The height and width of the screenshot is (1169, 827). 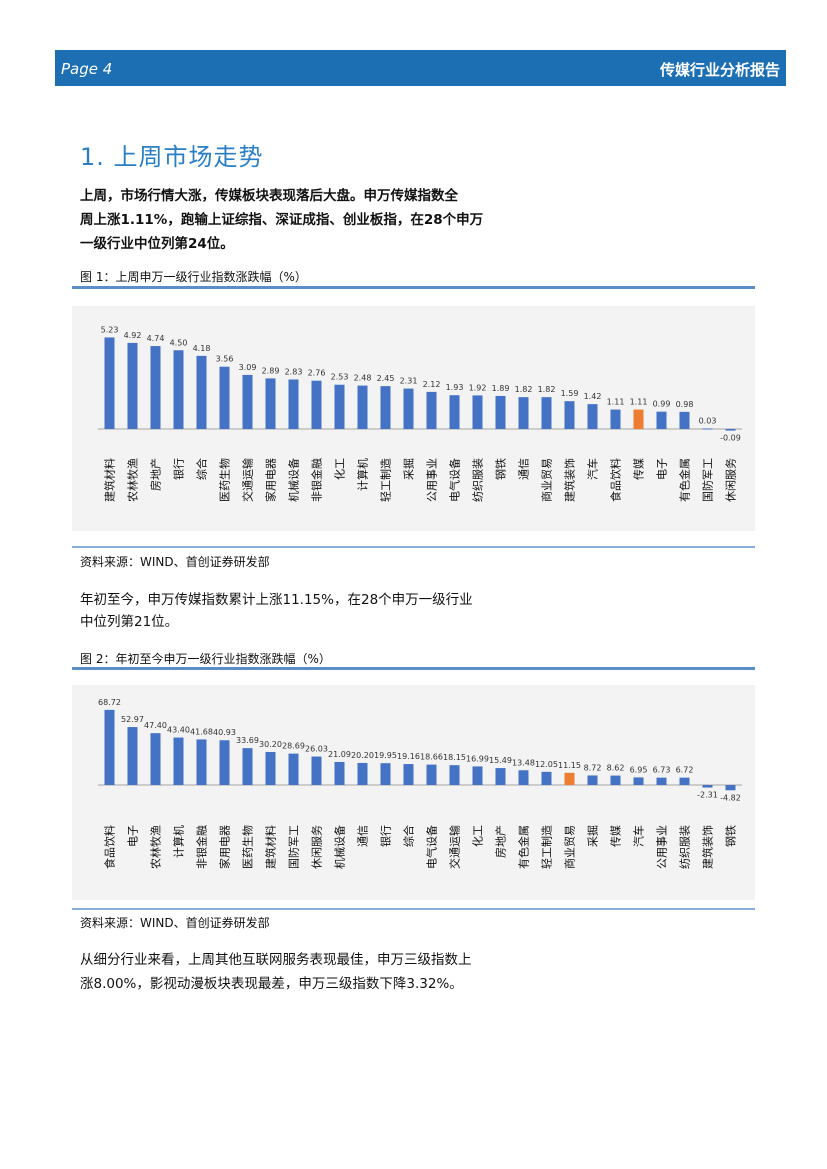 What do you see at coordinates (270, 744) in the screenshot?
I see `data-label-7: 30.20` at bounding box center [270, 744].